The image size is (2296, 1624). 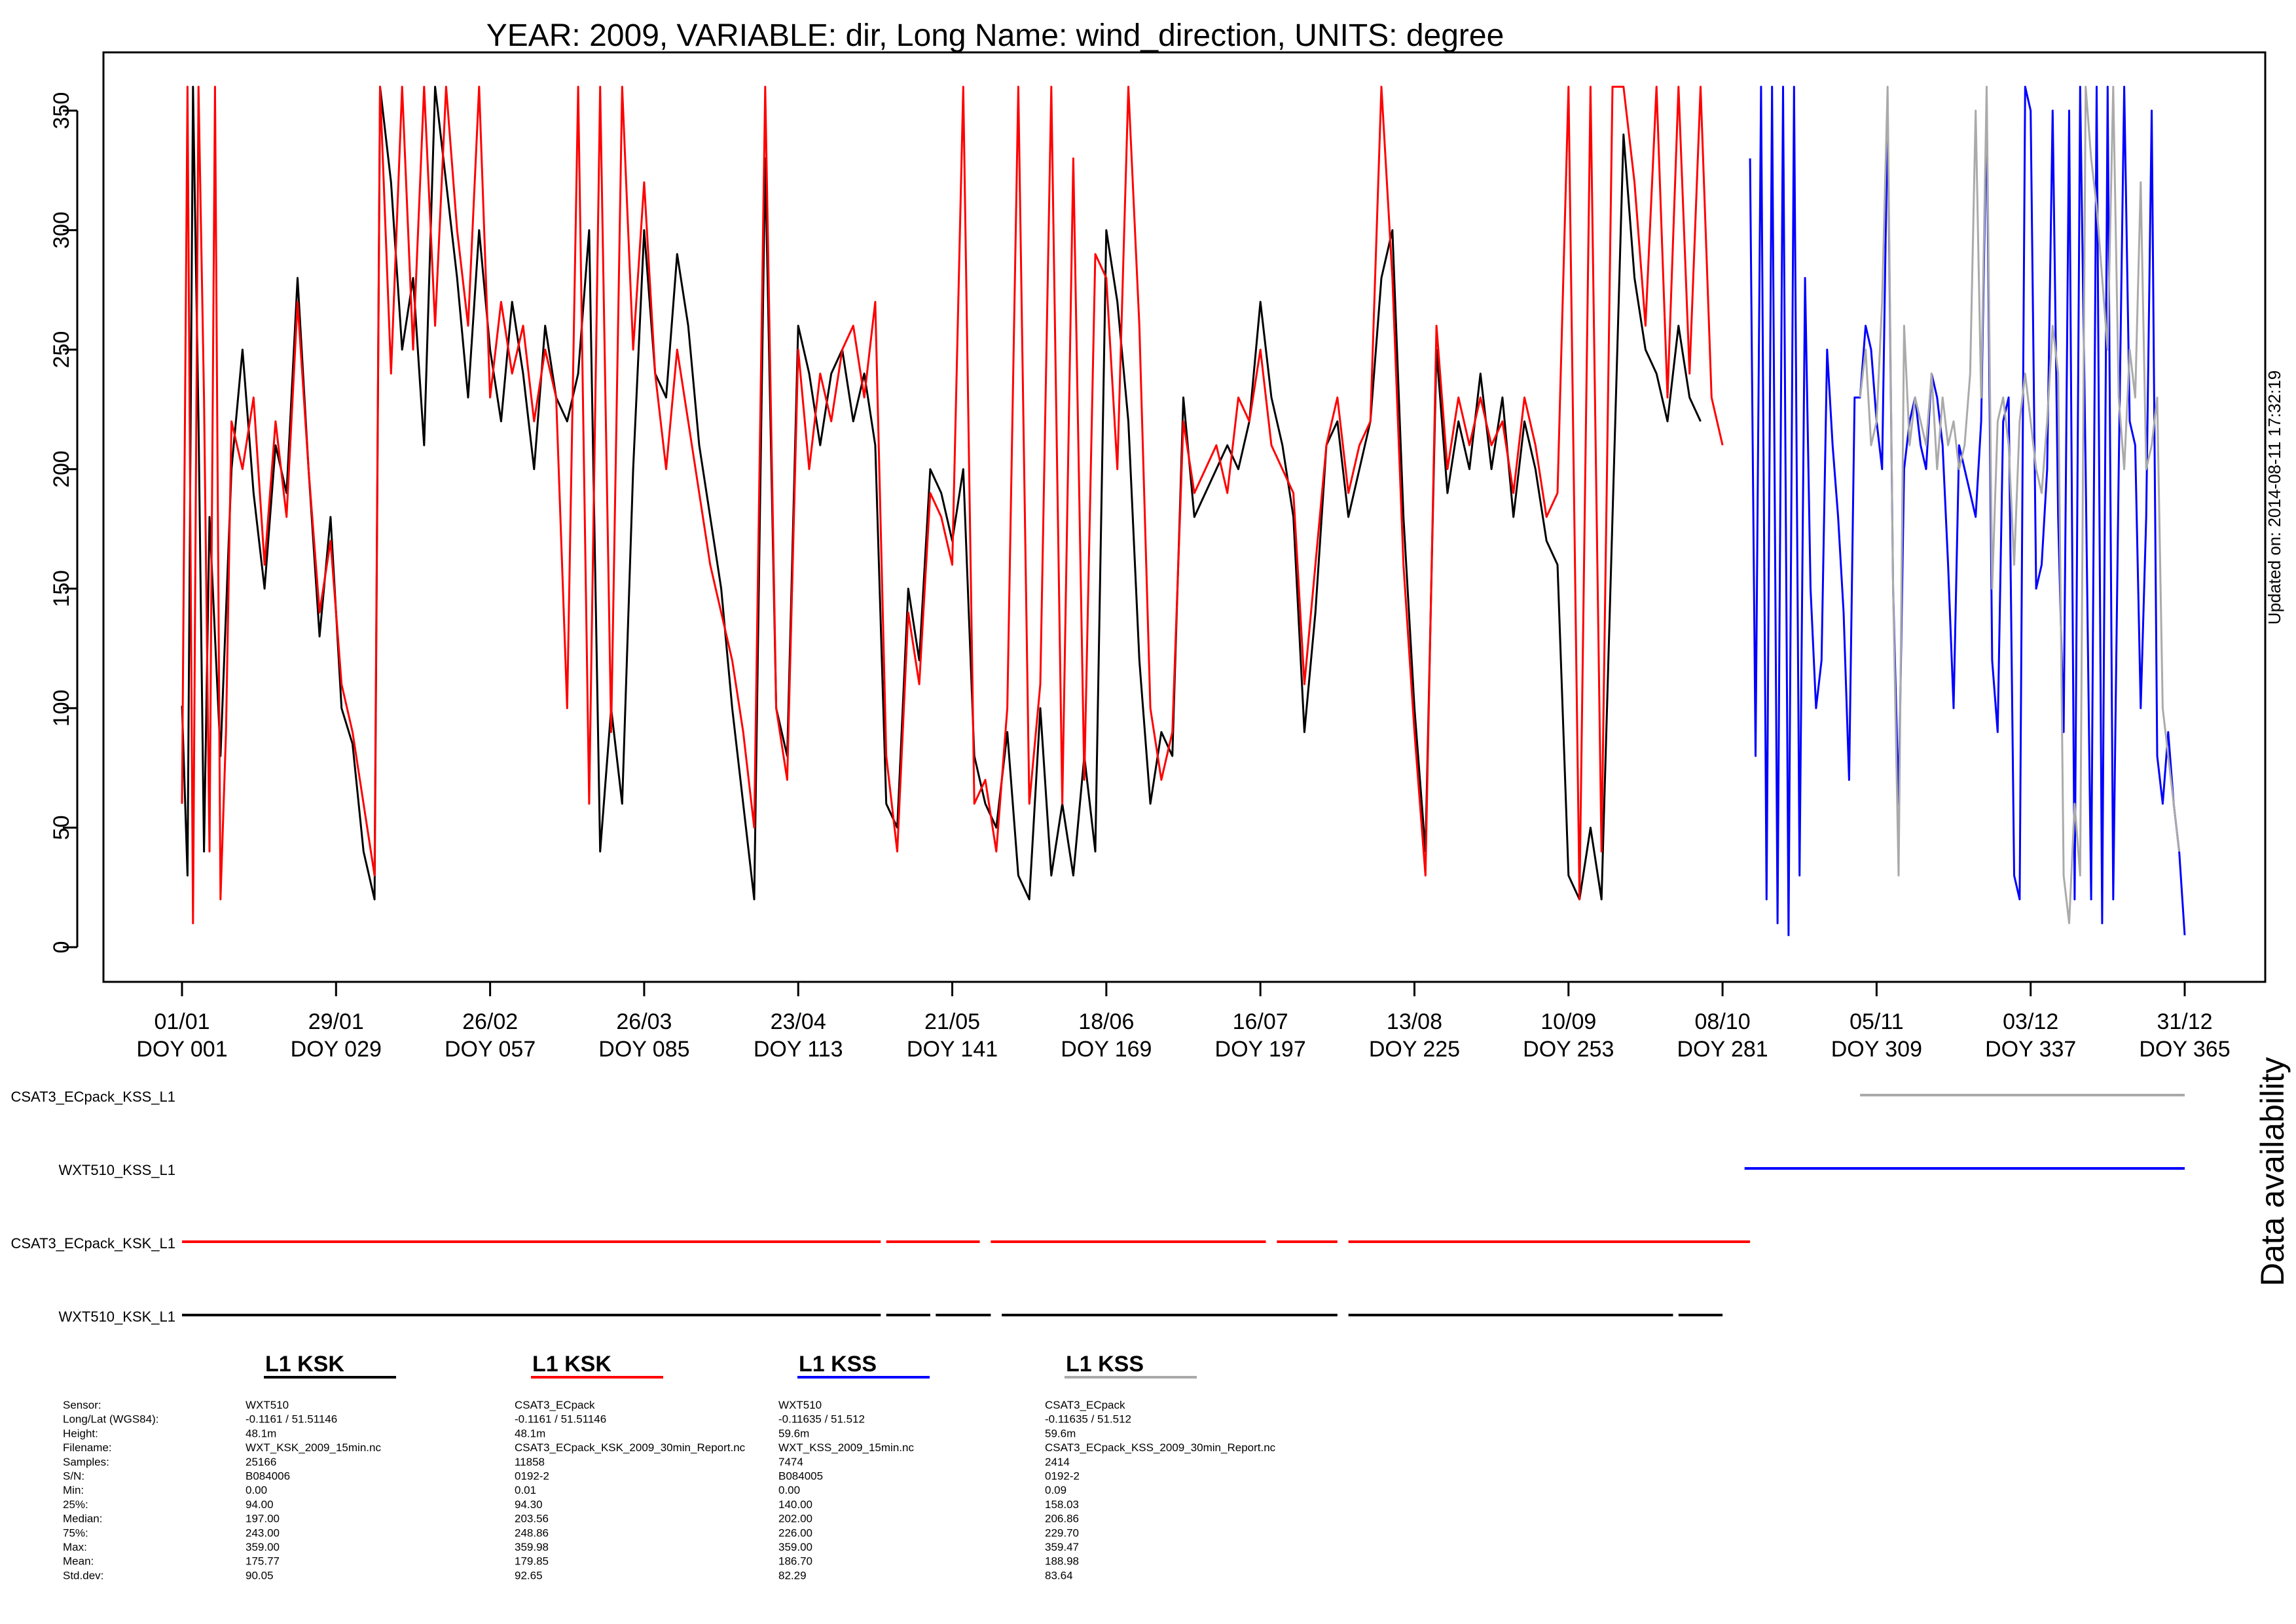 What do you see at coordinates (795, 1561) in the screenshot?
I see `stats-cell: 186.70` at bounding box center [795, 1561].